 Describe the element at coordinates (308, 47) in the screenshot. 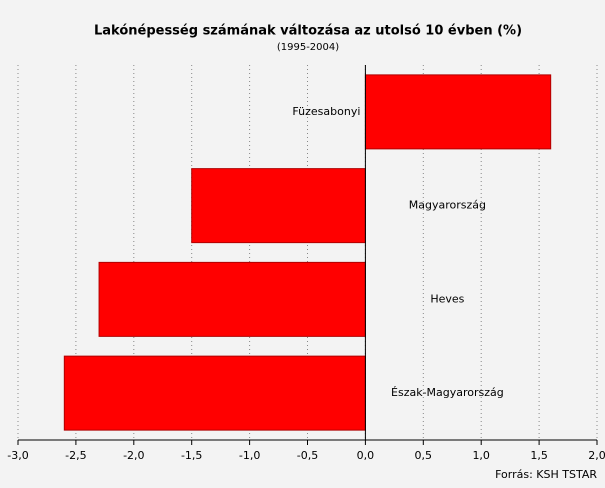

I see `chart-subtitle: (1995-2004)` at that location.